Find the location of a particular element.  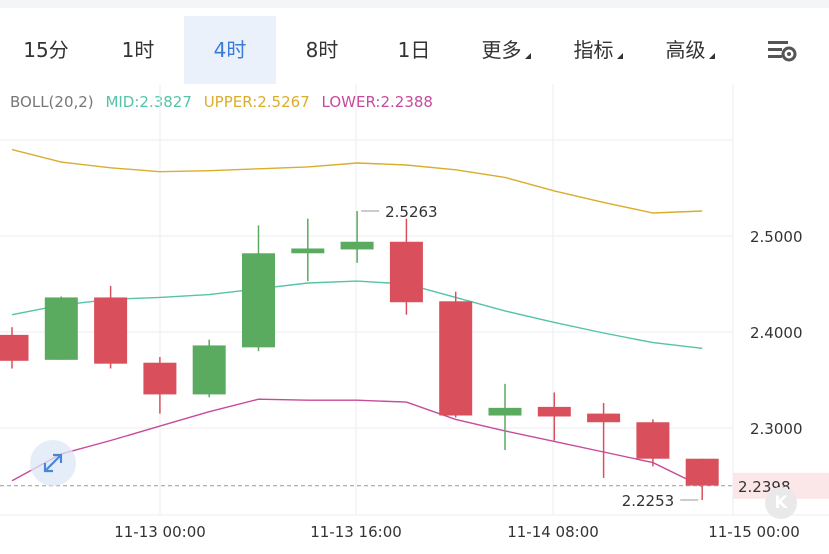

chart-settings-icon is located at coordinates (782, 50).